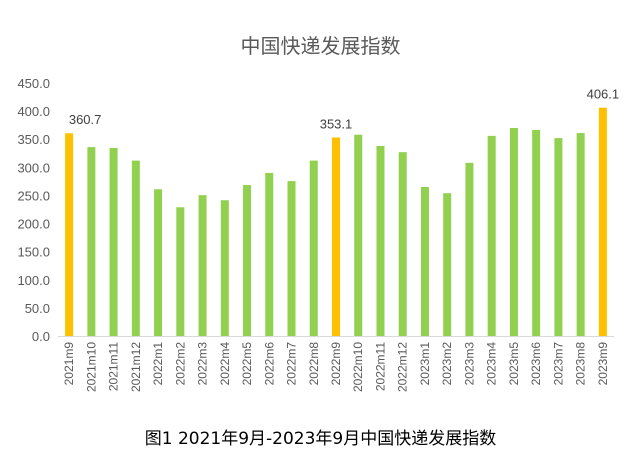 The image size is (641, 462). Describe the element at coordinates (602, 222) in the screenshot. I see `bar-2023m9` at that location.